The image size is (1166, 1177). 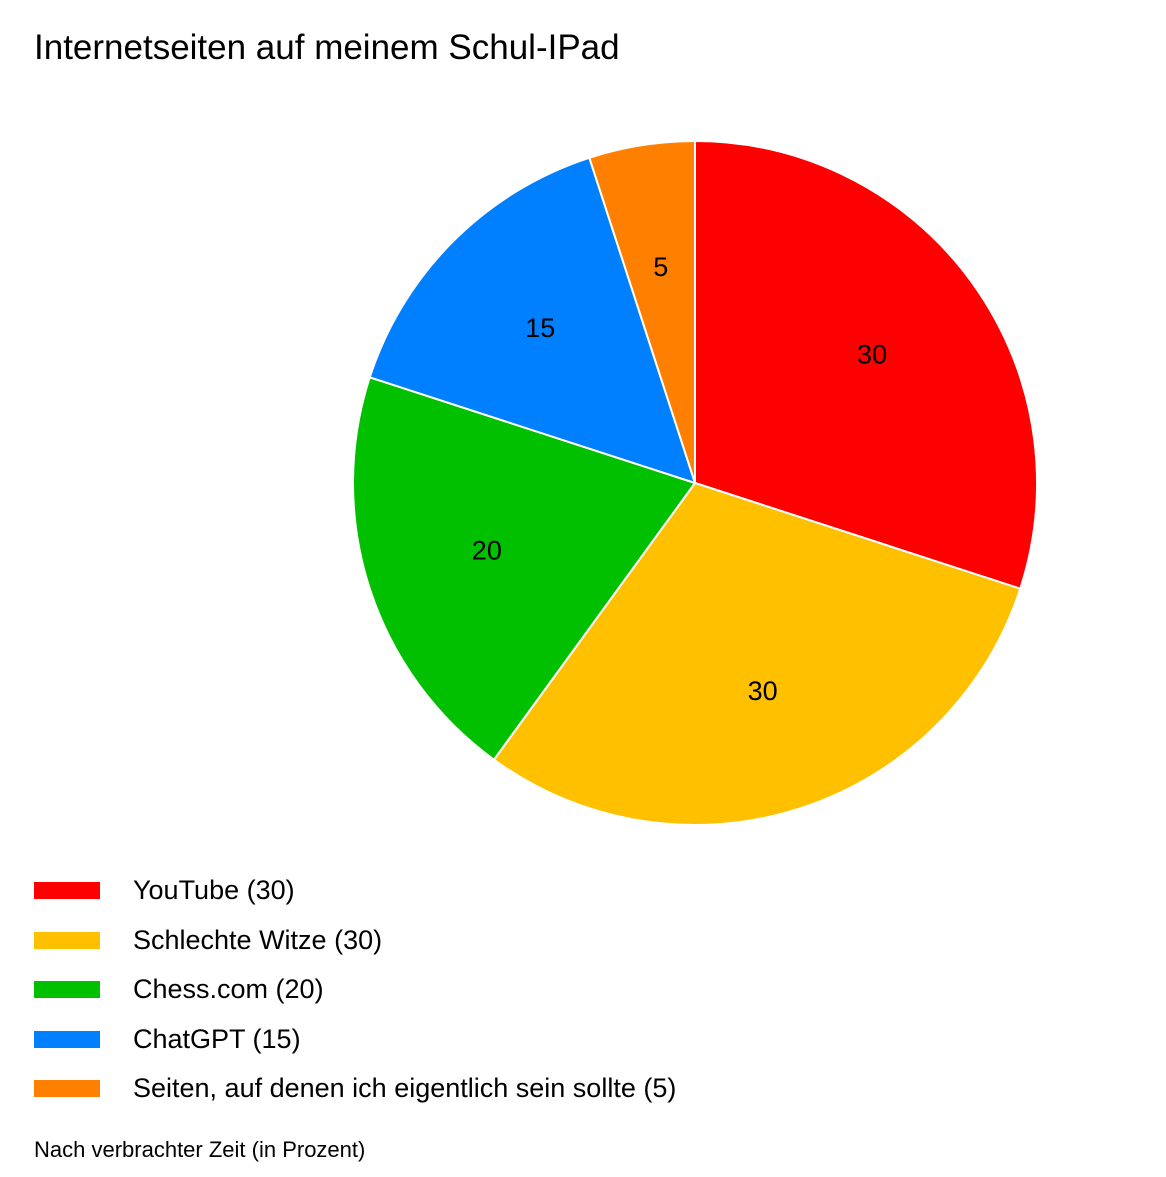 I want to click on legend-swatch-schlechte-witze, so click(x=67, y=940).